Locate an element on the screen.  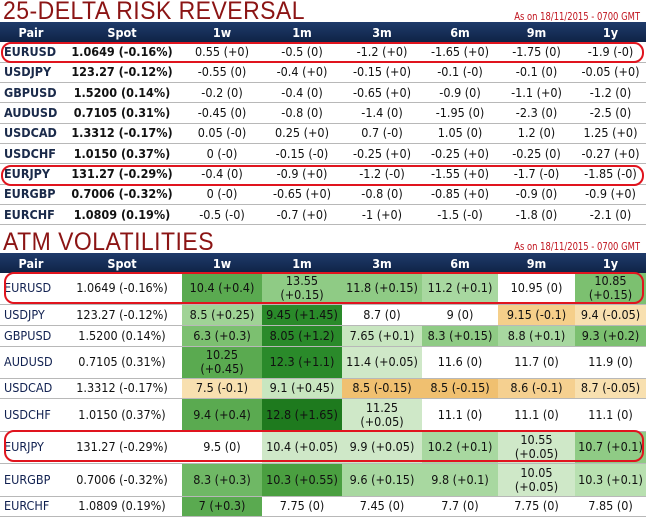
value-cell-1m: -0.4 (0) is located at coordinates (302, 93).